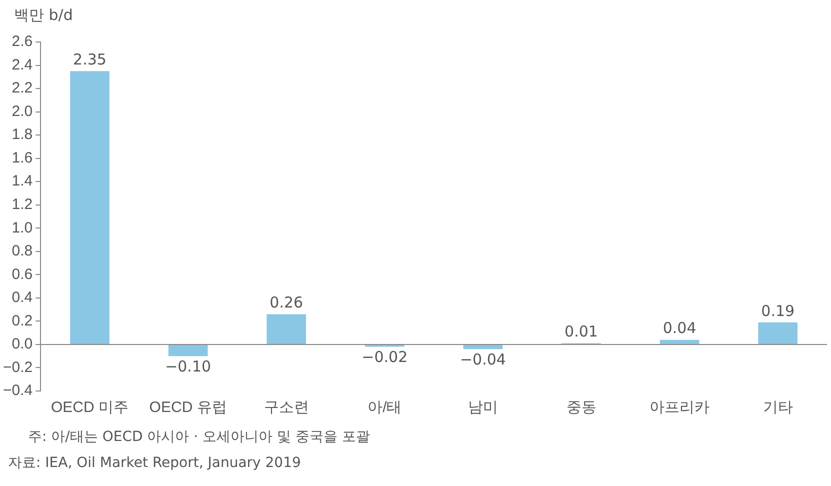 Image resolution: width=831 pixels, height=486 pixels. Describe the element at coordinates (22, 205) in the screenshot. I see `y-tick-label: 1.2` at that location.